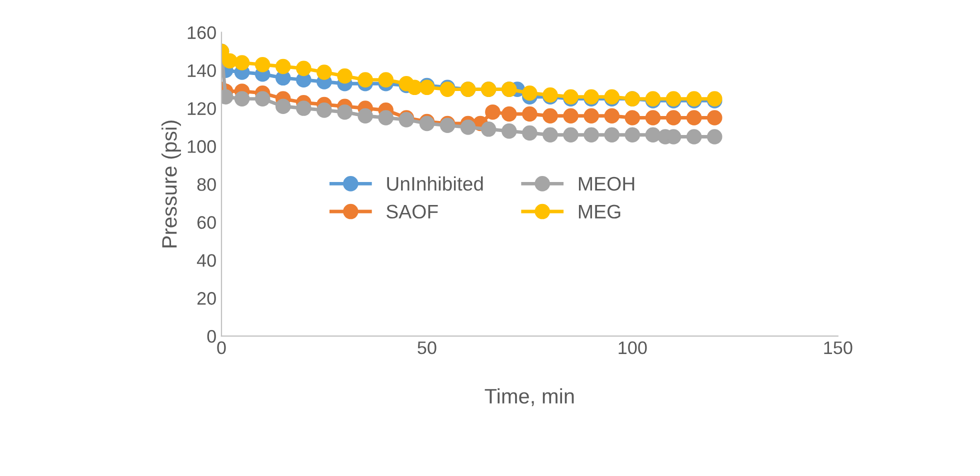 The image size is (980, 476). What do you see at coordinates (606, 183) in the screenshot?
I see `legend-label: MEOH` at bounding box center [606, 183].